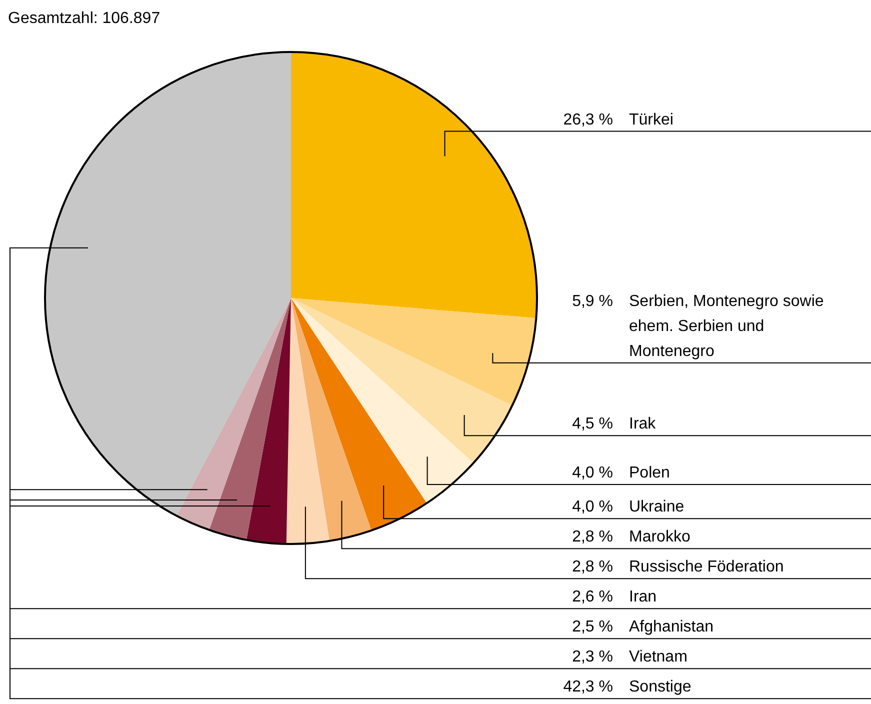 This screenshot has height=704, width=871. I want to click on data-label: 42,3 %, so click(588, 687).